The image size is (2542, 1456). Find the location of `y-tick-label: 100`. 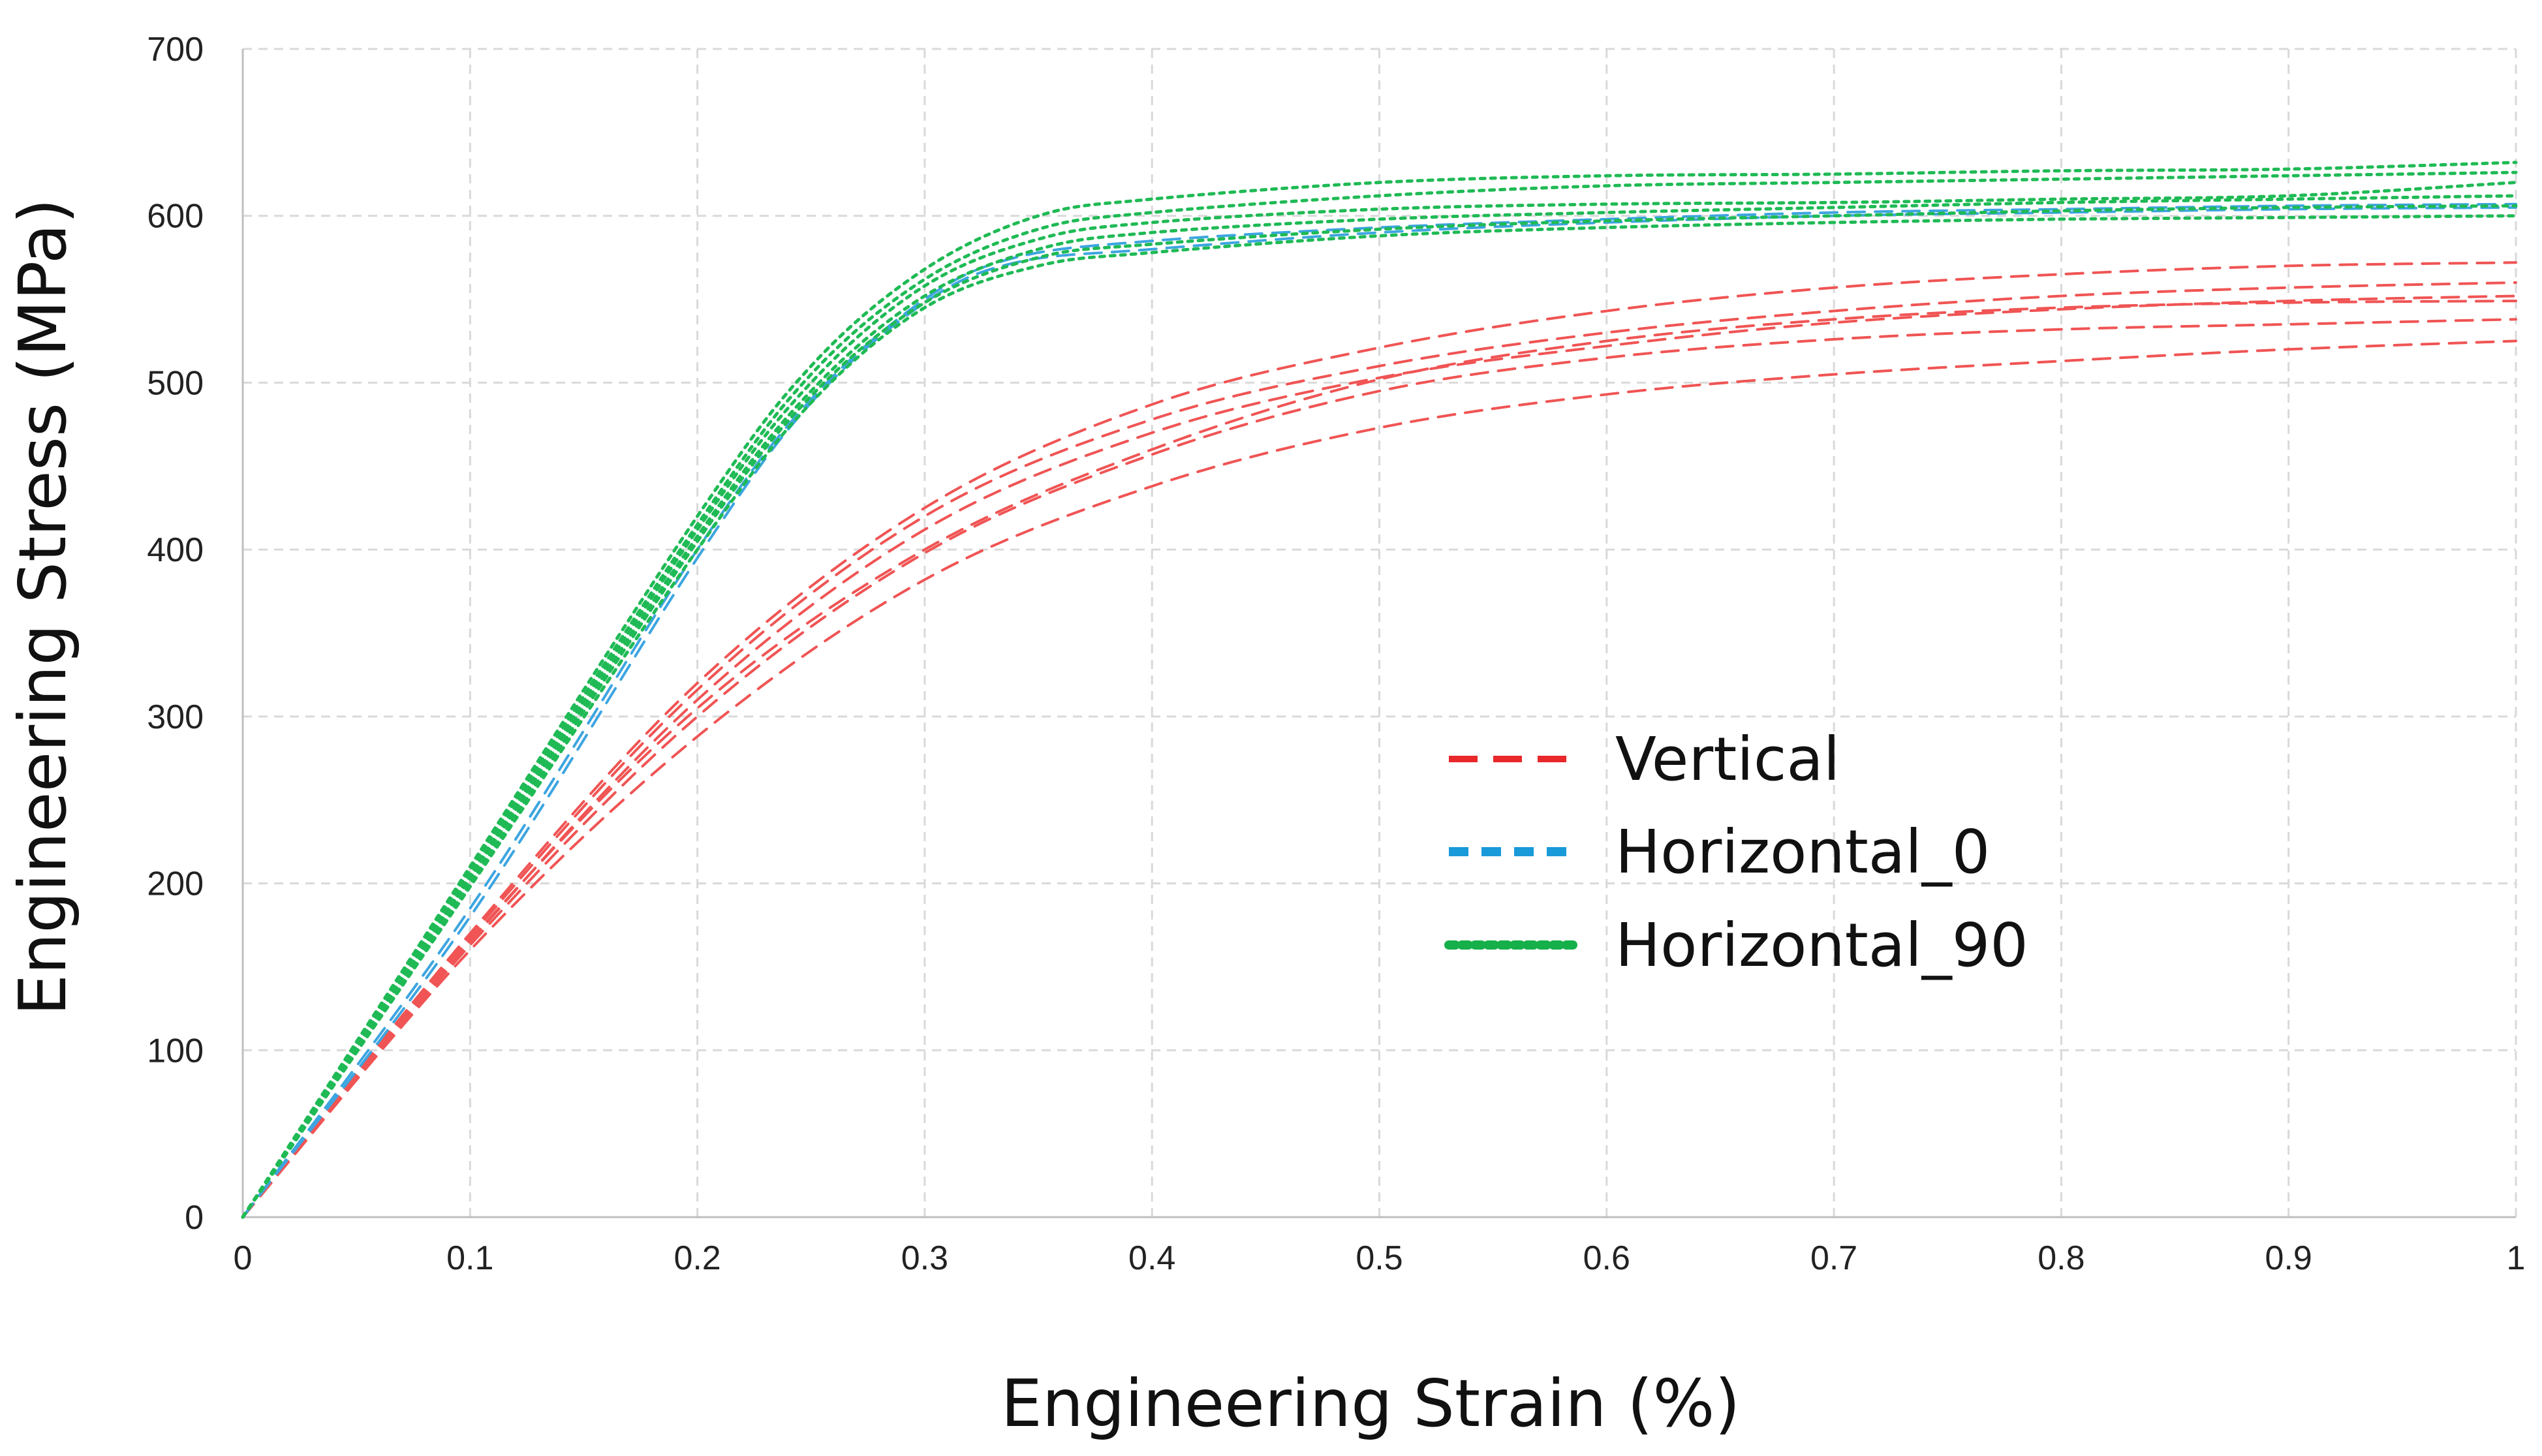

y-tick-label: 100 is located at coordinates (175, 1051).